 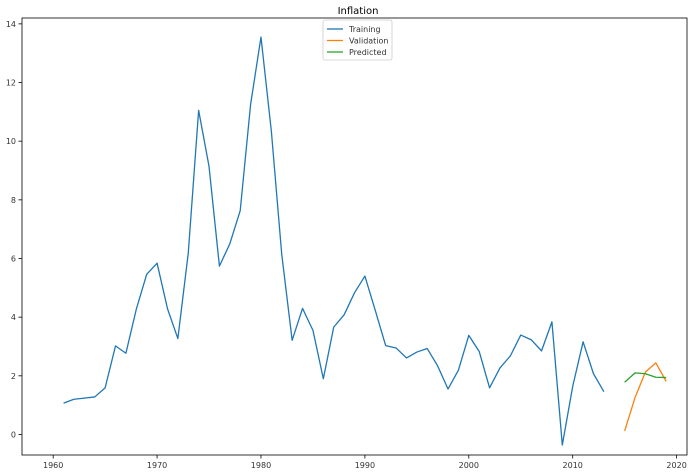 What do you see at coordinates (645, 397) in the screenshot?
I see `series-line-validation` at bounding box center [645, 397].